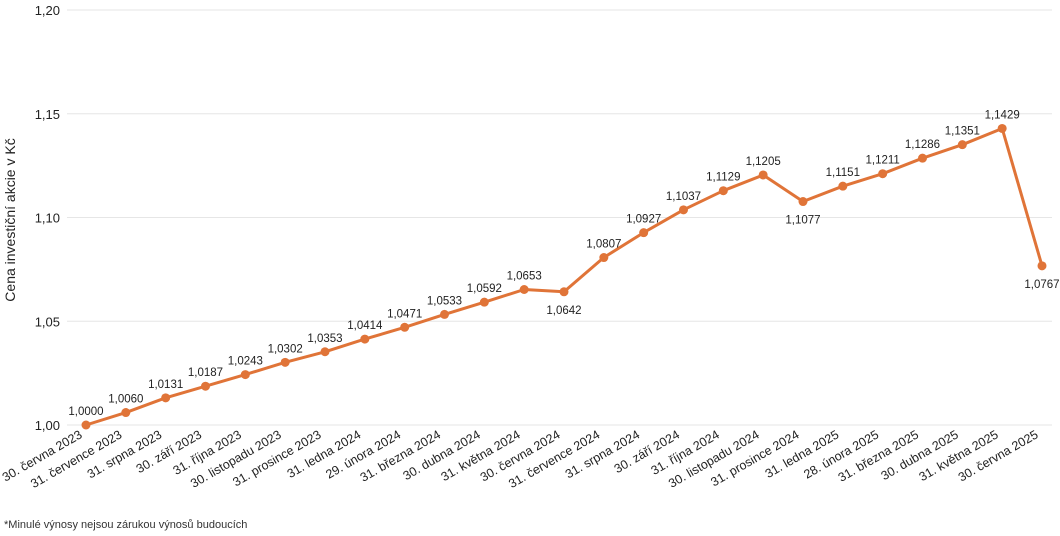 The width and height of the screenshot is (1060, 536). I want to click on data-label: 1,1205, so click(763, 162).